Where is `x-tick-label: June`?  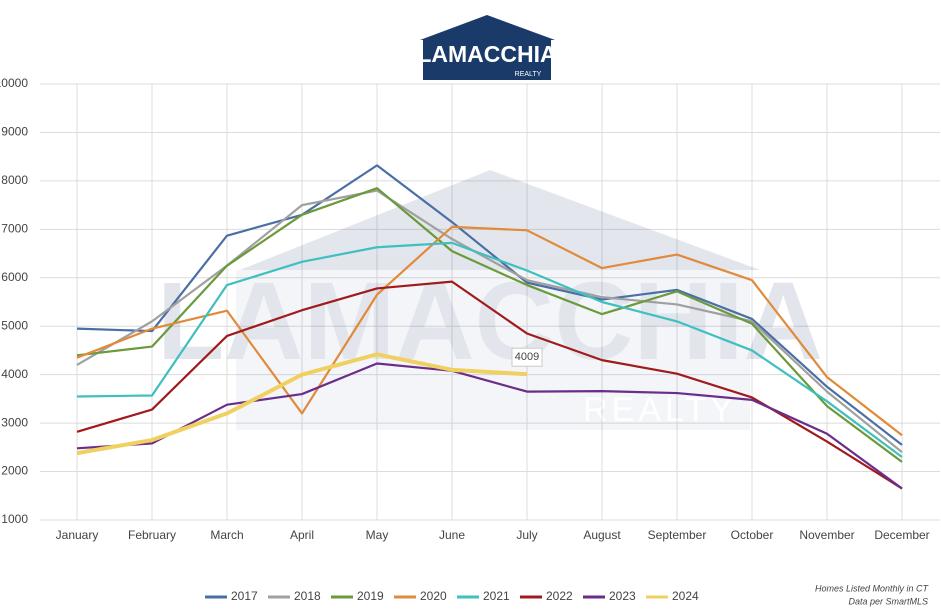 x-tick-label: June is located at coordinates (452, 535).